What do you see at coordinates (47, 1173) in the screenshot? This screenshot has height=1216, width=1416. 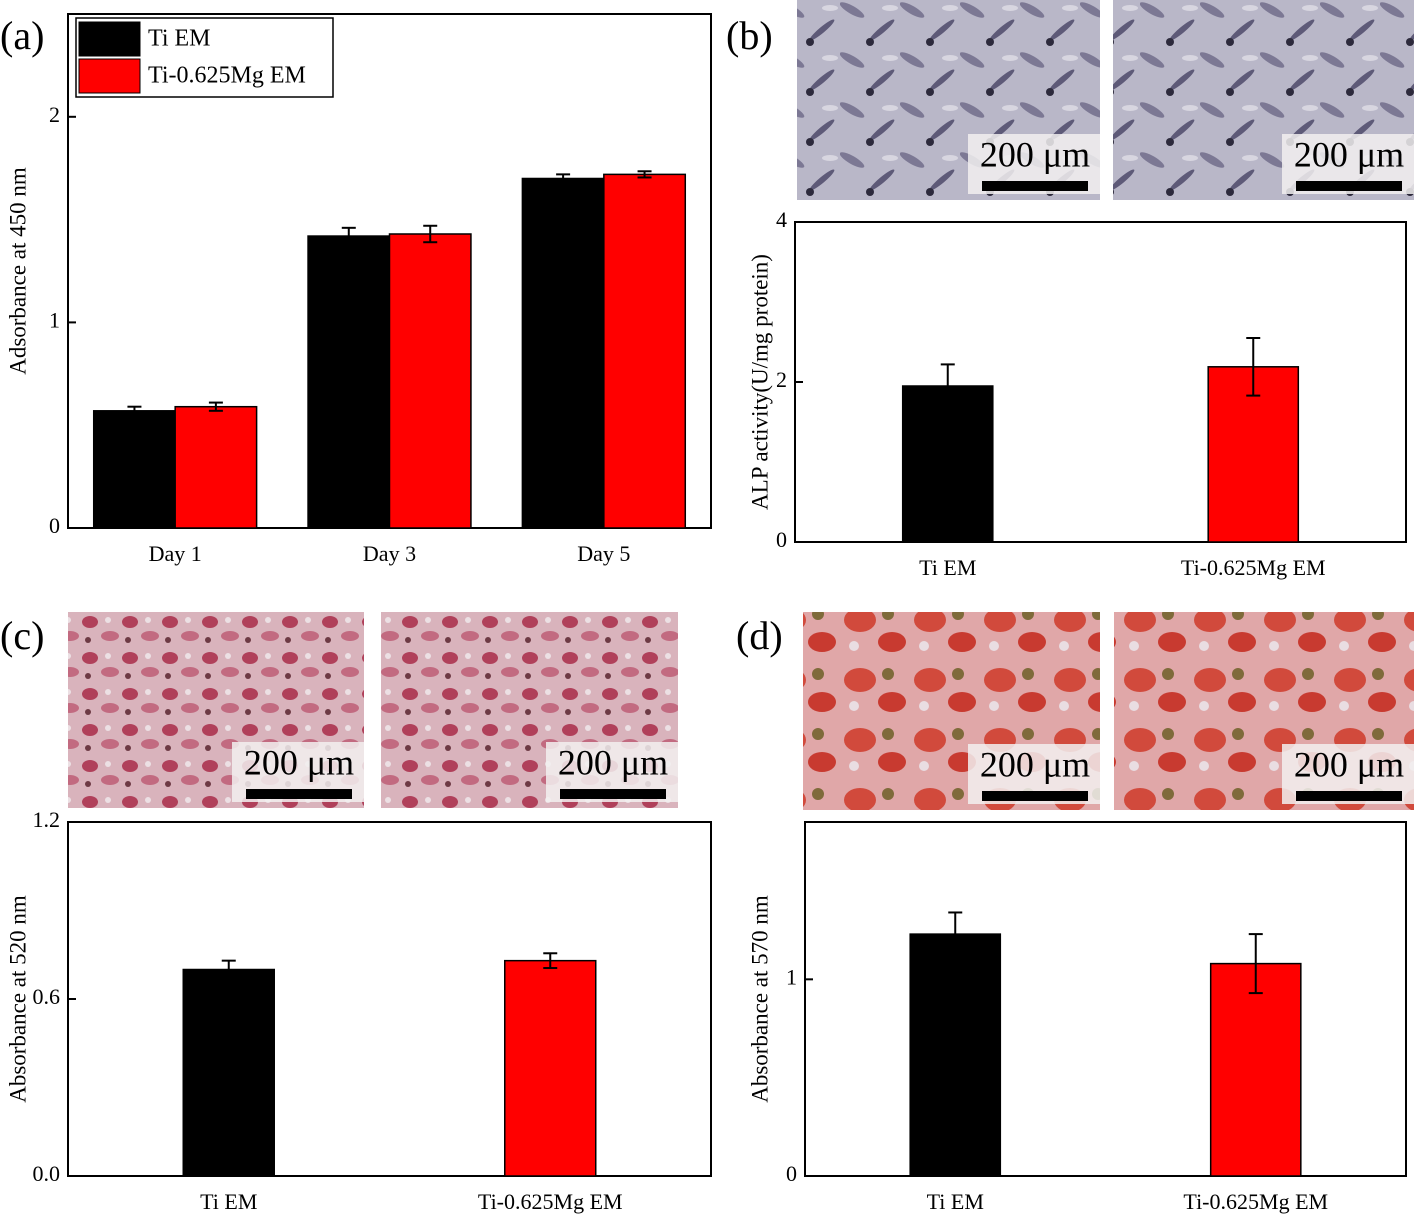 I see `y-tick-label: 0.0` at bounding box center [47, 1173].